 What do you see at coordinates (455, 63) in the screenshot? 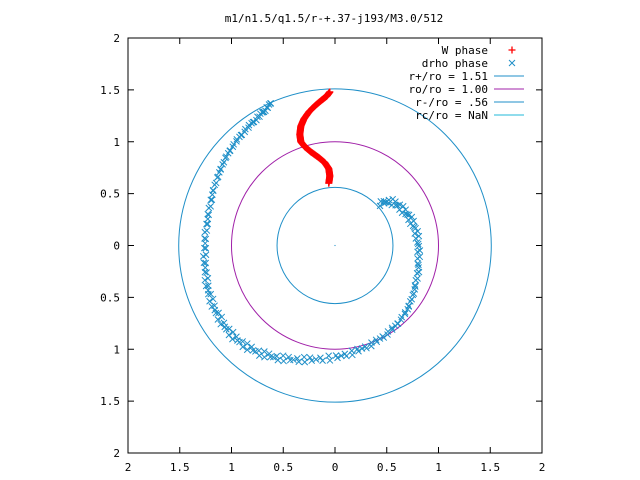
I see `legend-label: drho phase` at bounding box center [455, 63].